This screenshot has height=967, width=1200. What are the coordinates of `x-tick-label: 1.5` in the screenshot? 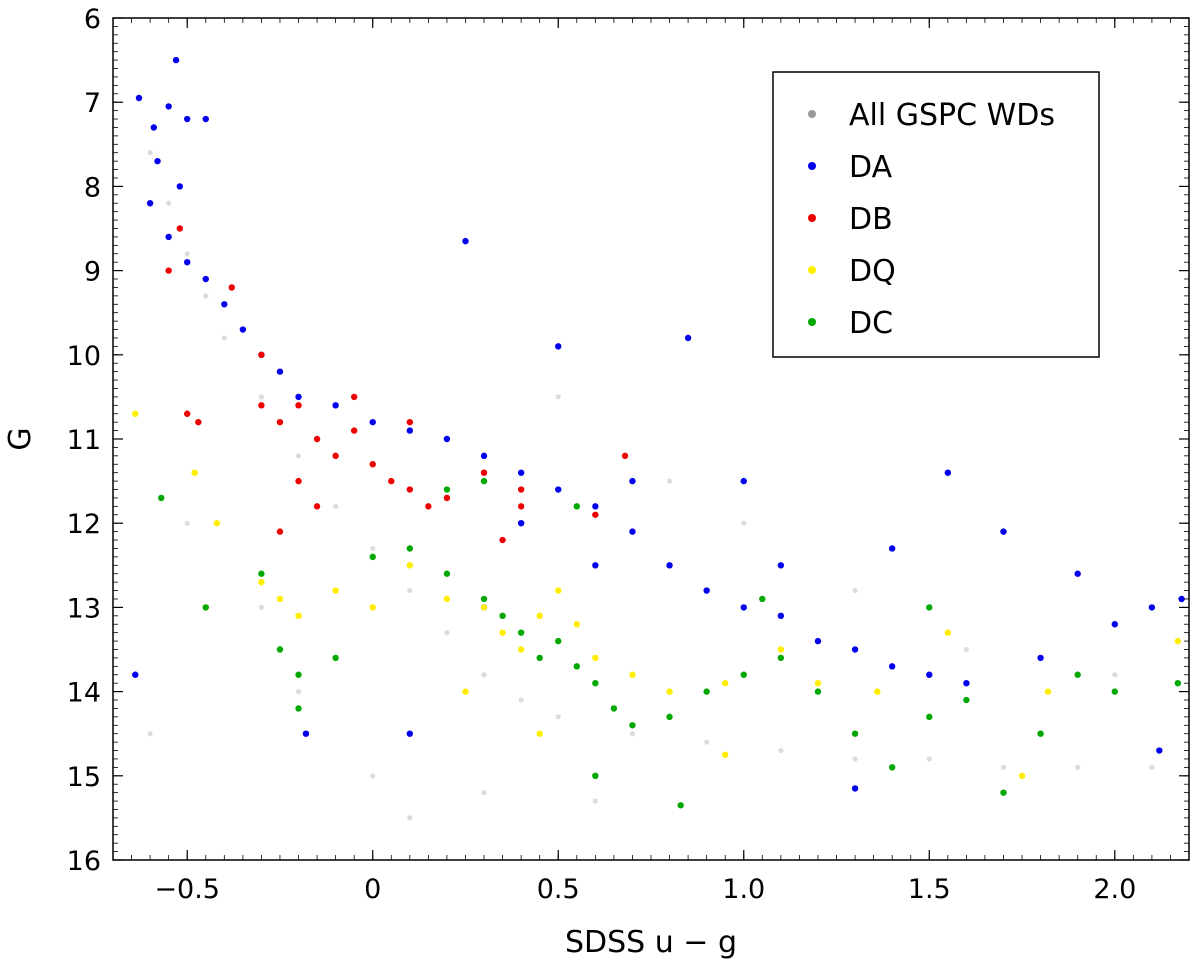 It's located at (929, 889).